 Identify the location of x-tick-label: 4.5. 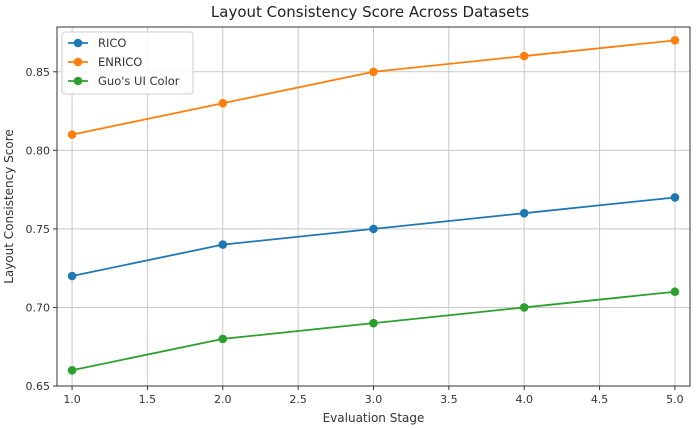
(600, 399).